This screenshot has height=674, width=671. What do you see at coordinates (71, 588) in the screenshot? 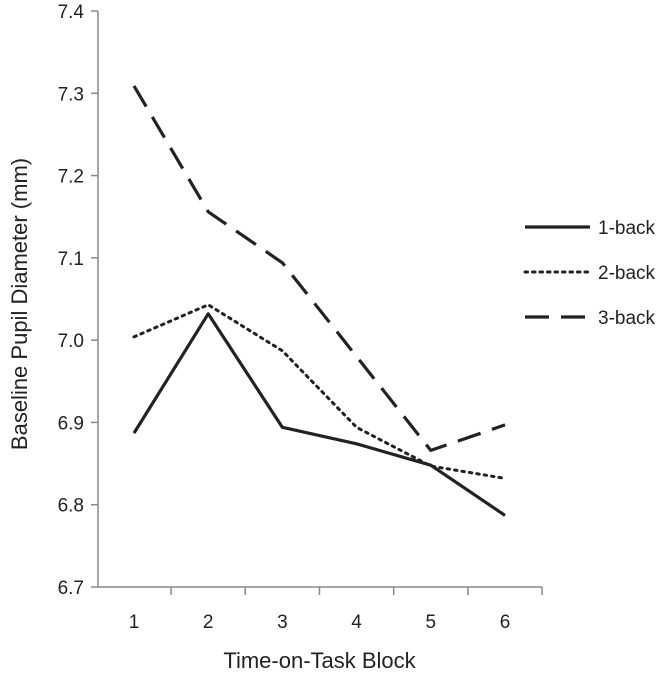
I see `y-tick-label: 6.7` at bounding box center [71, 588].